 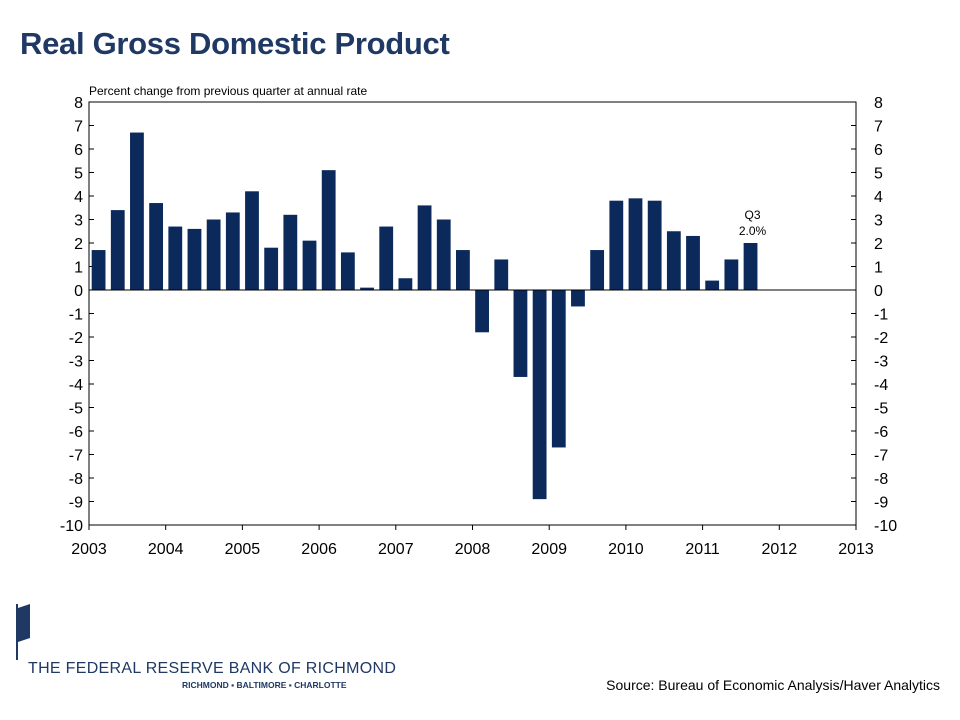 I want to click on bar-2003-q1, so click(x=98, y=270).